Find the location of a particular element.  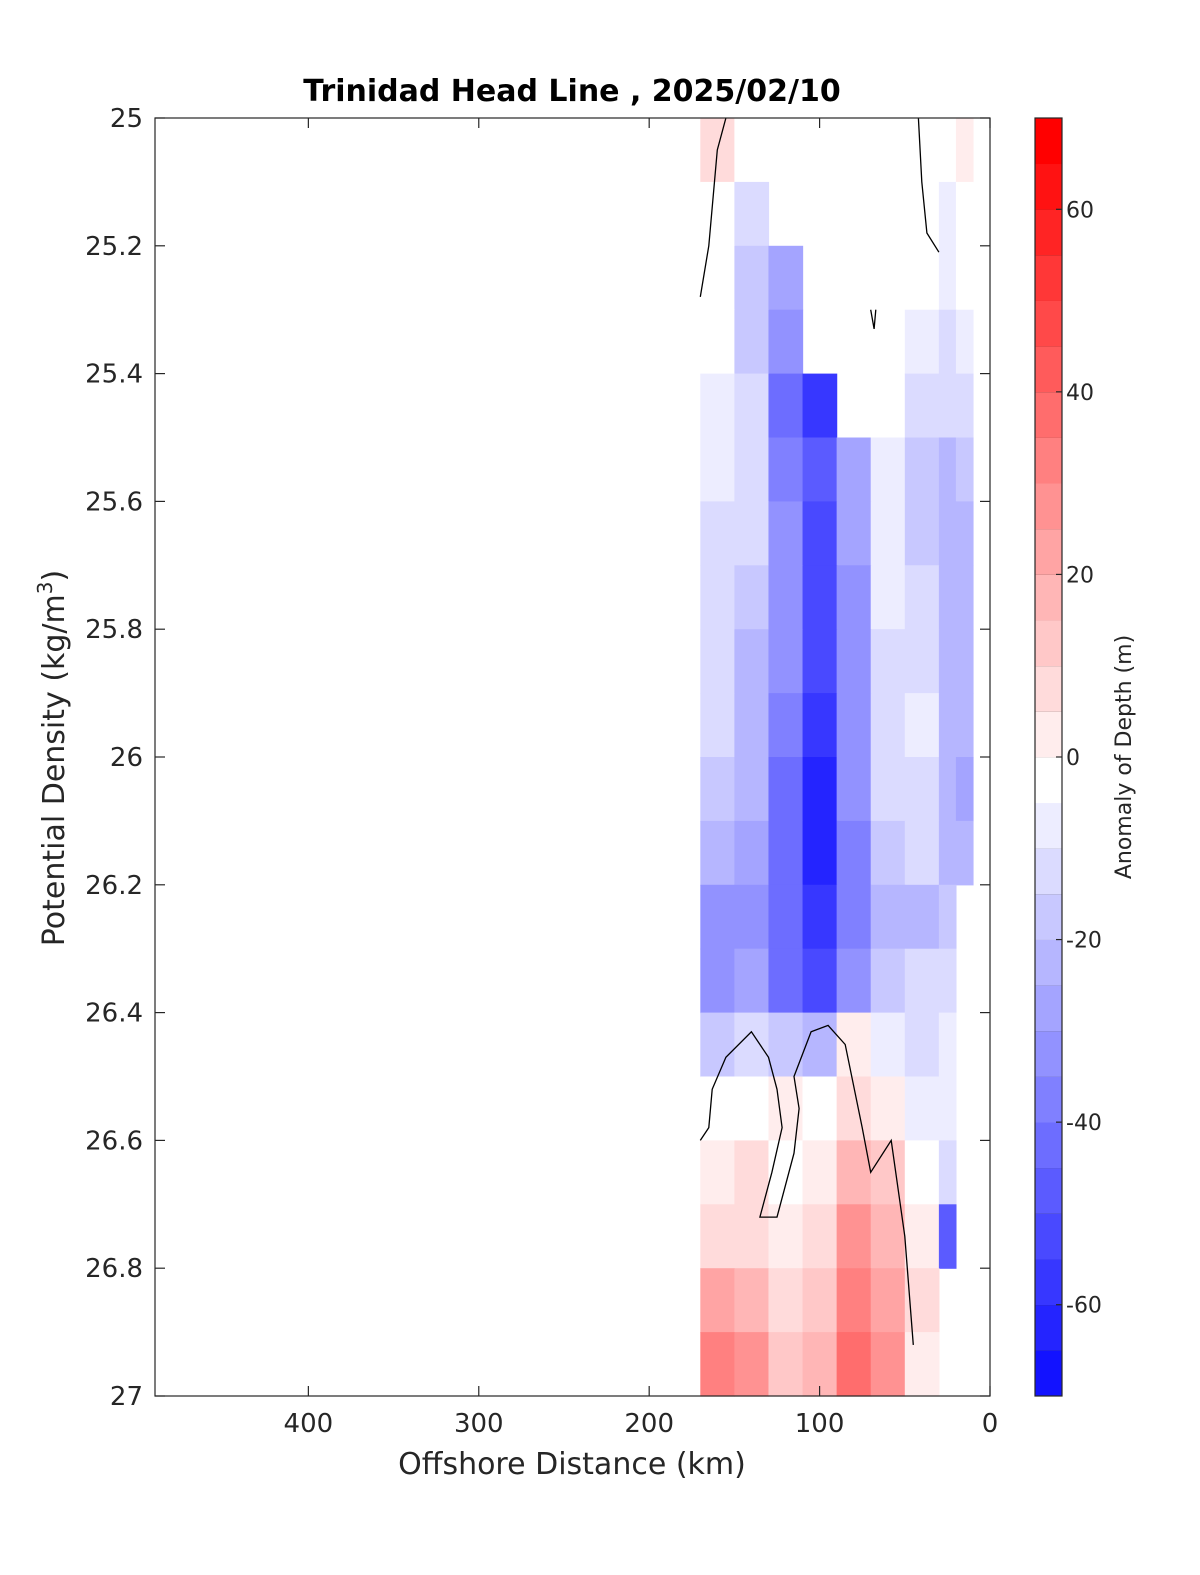

y-axis-label-close: ) is located at coordinates (54, 576).